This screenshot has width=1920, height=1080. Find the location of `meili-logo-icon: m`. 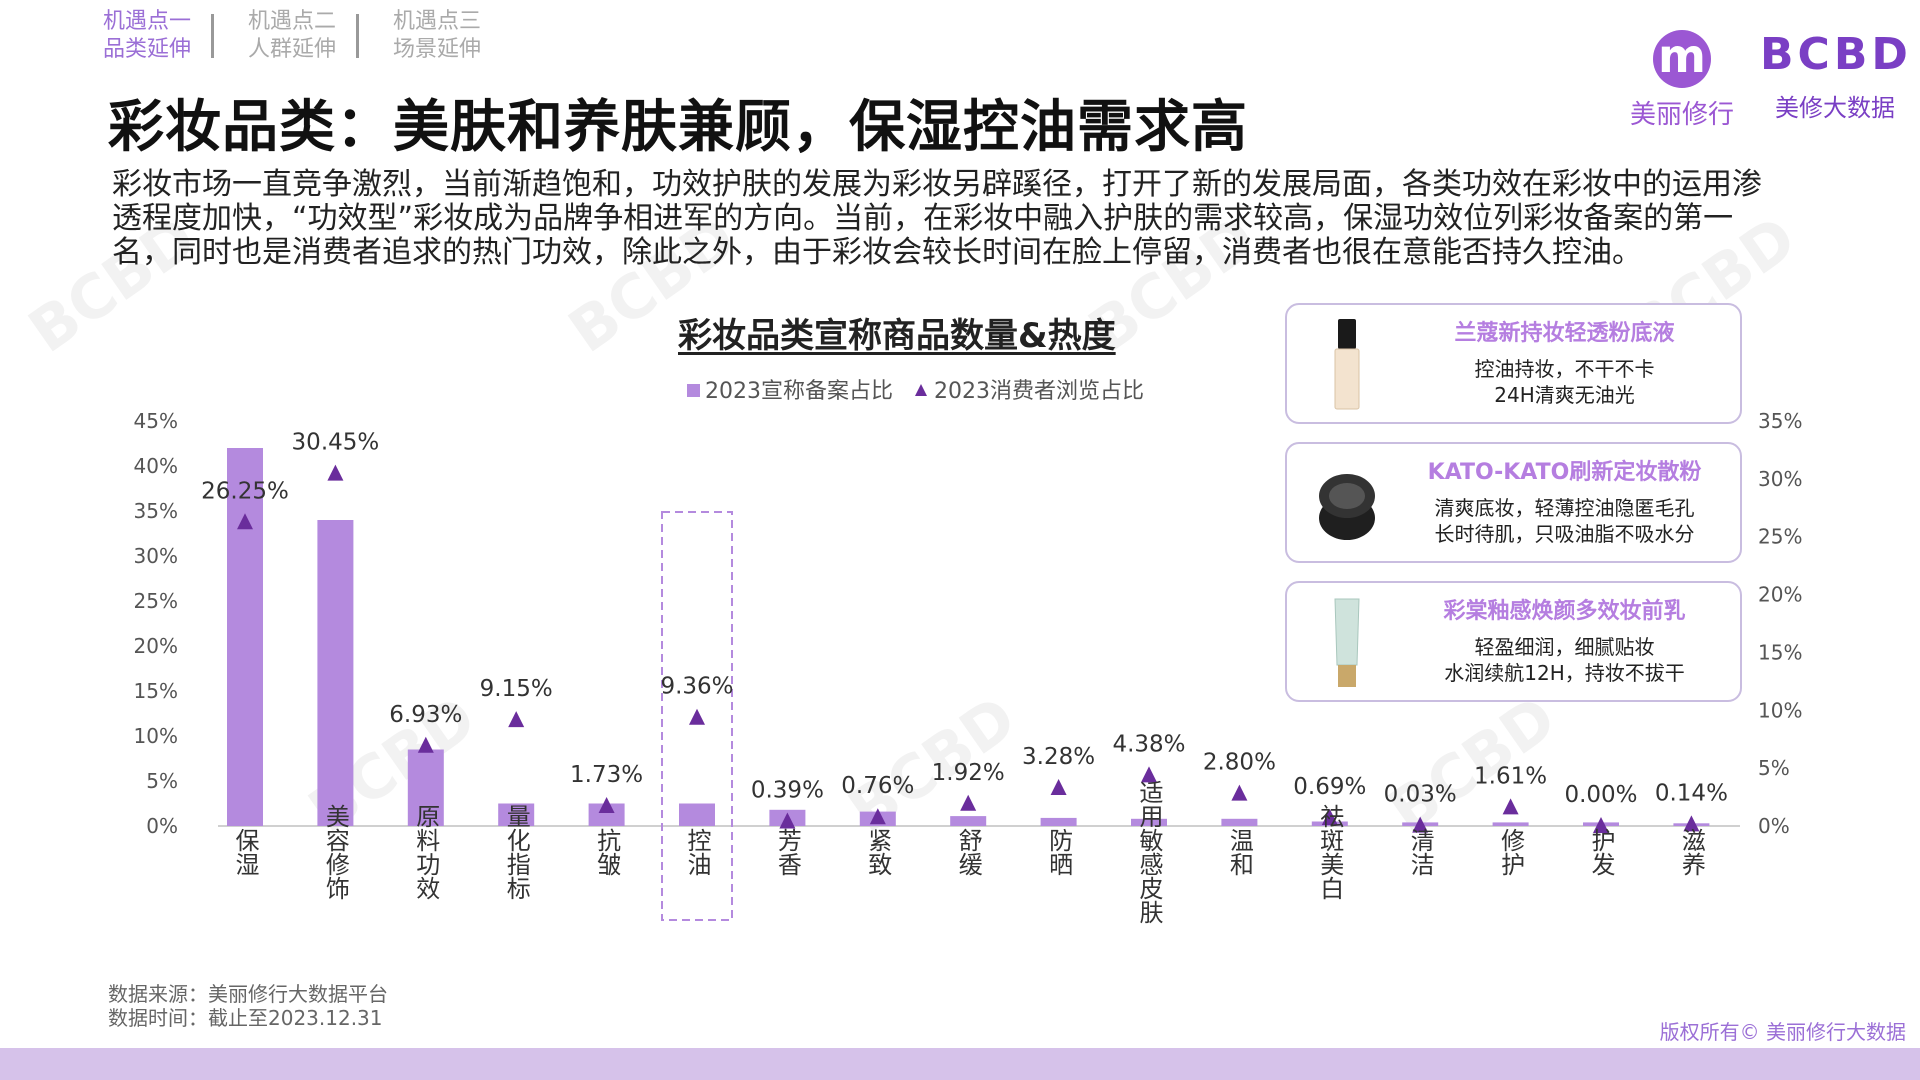

meili-logo-icon: m is located at coordinates (1682, 59).